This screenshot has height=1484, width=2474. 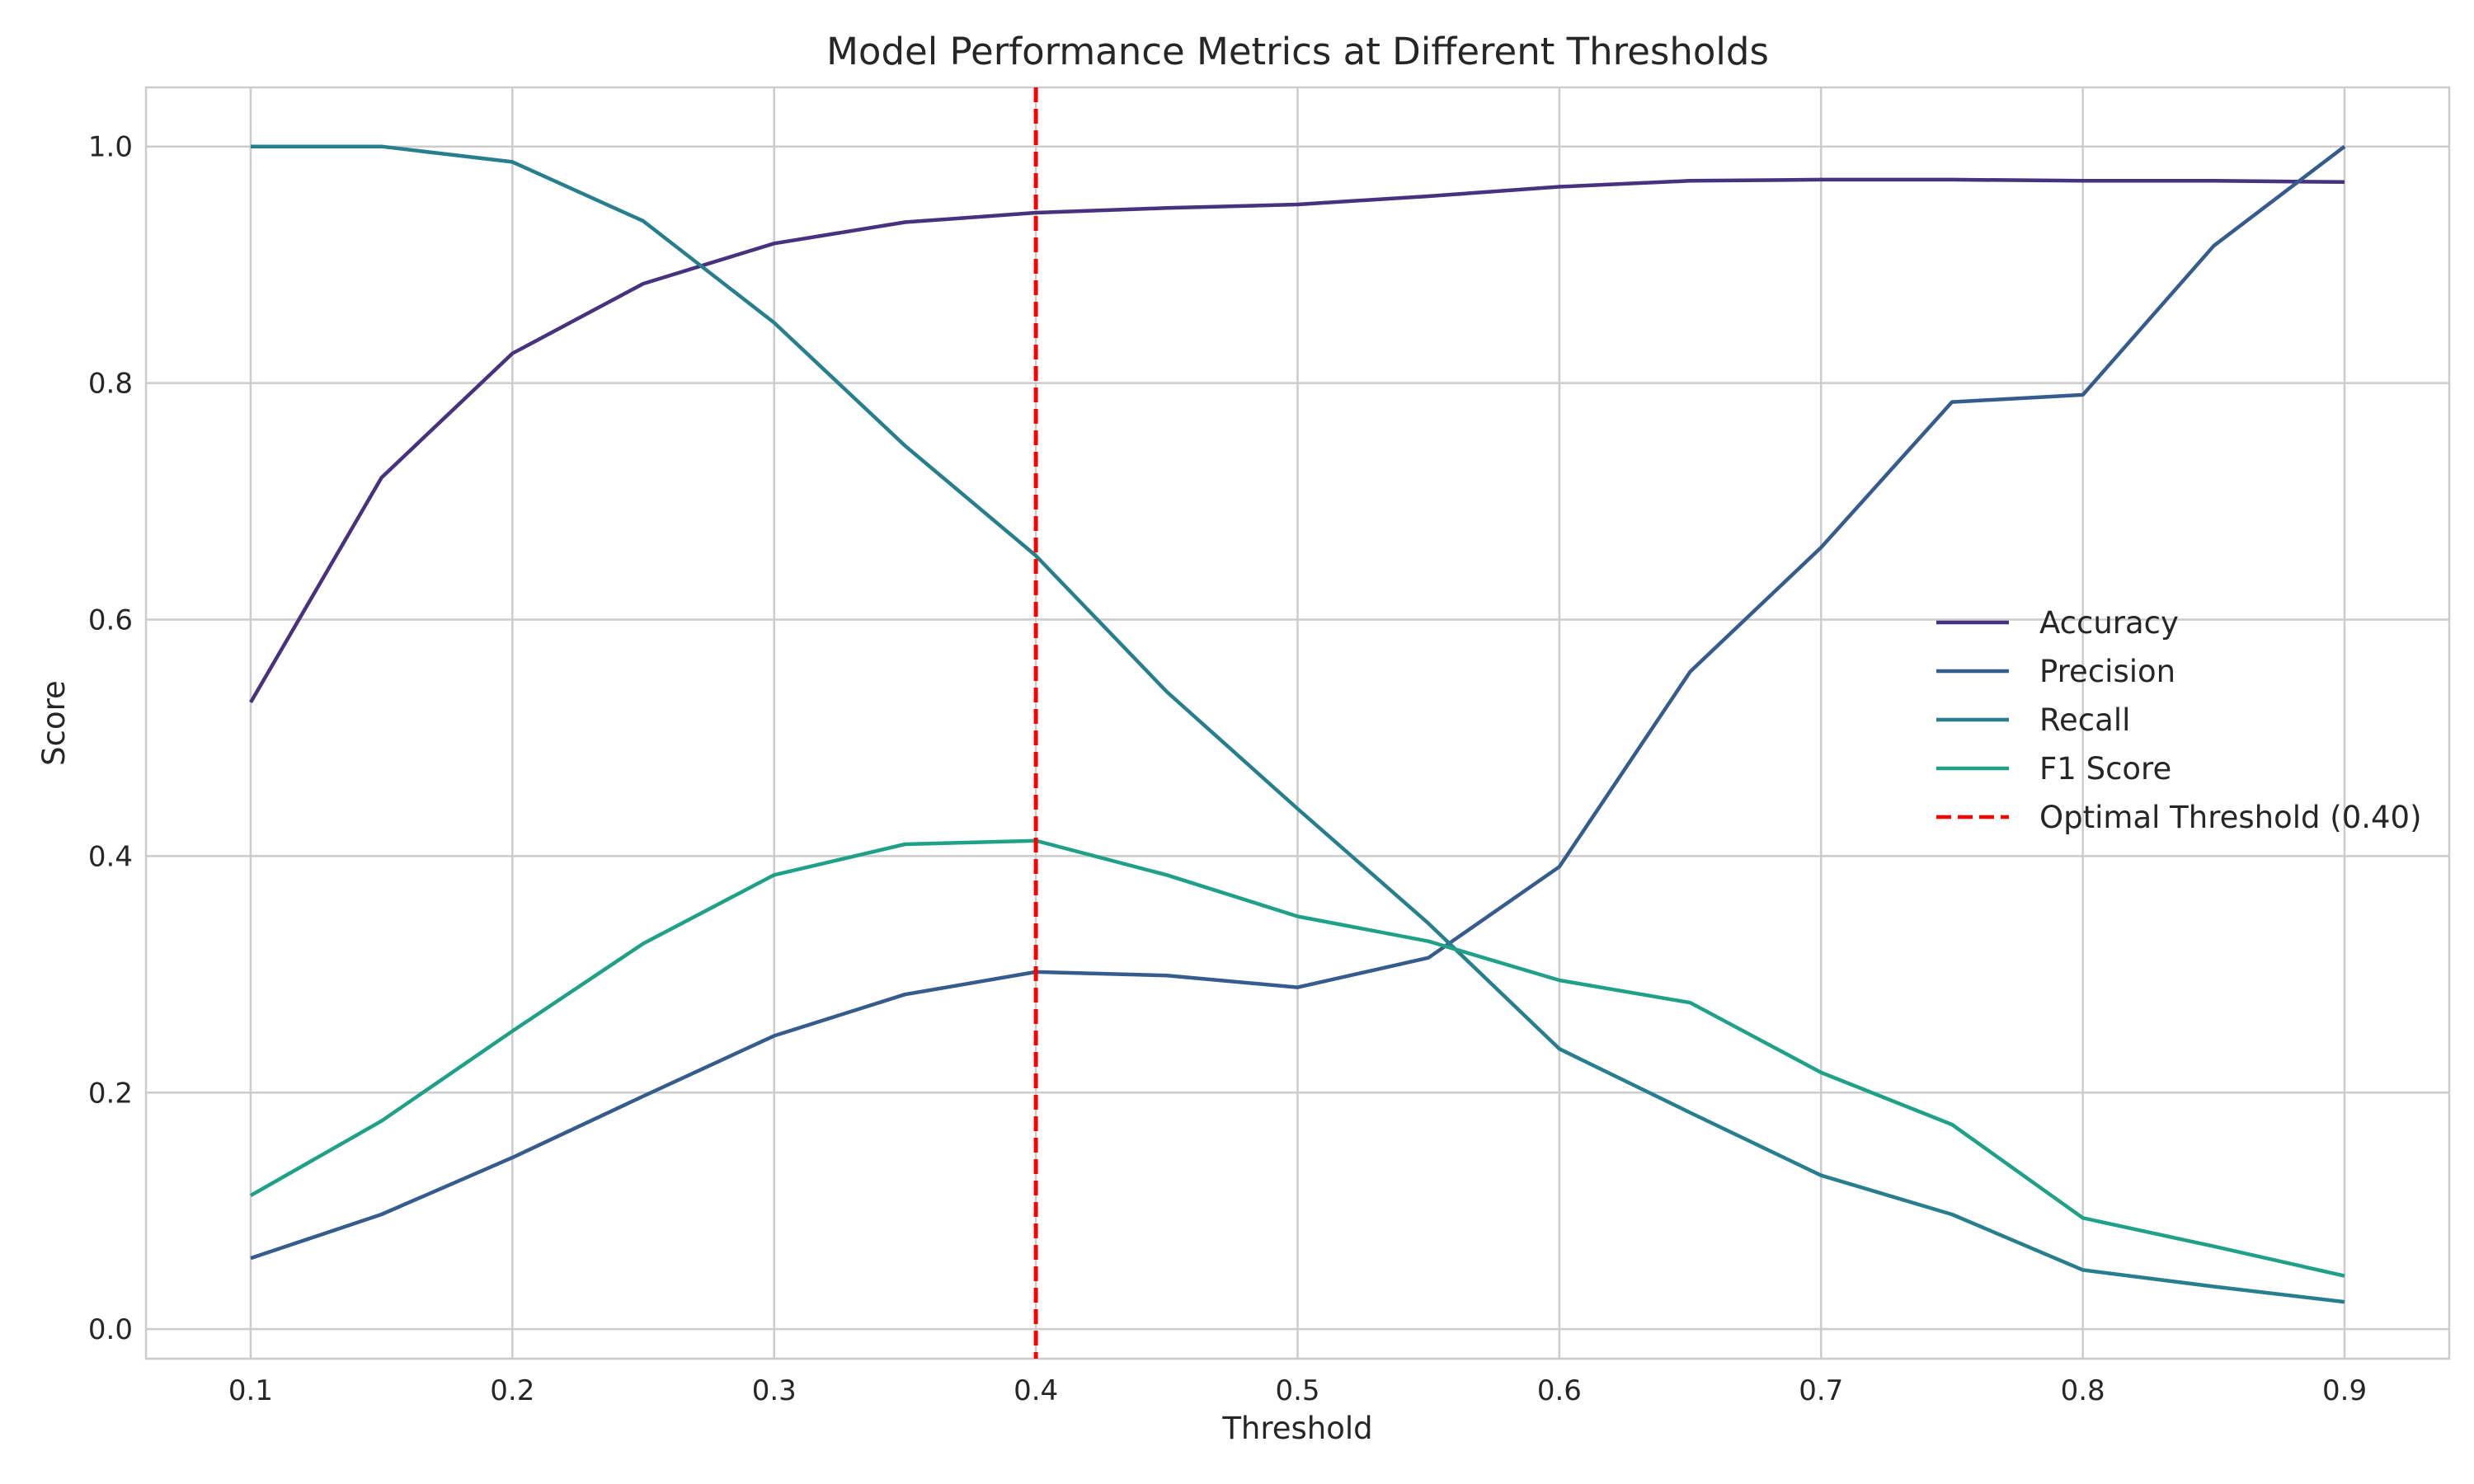 I want to click on y-axis-ticks: 0.0 0.2 0.4 0.6 0.8 1.0, so click(x=110, y=738).